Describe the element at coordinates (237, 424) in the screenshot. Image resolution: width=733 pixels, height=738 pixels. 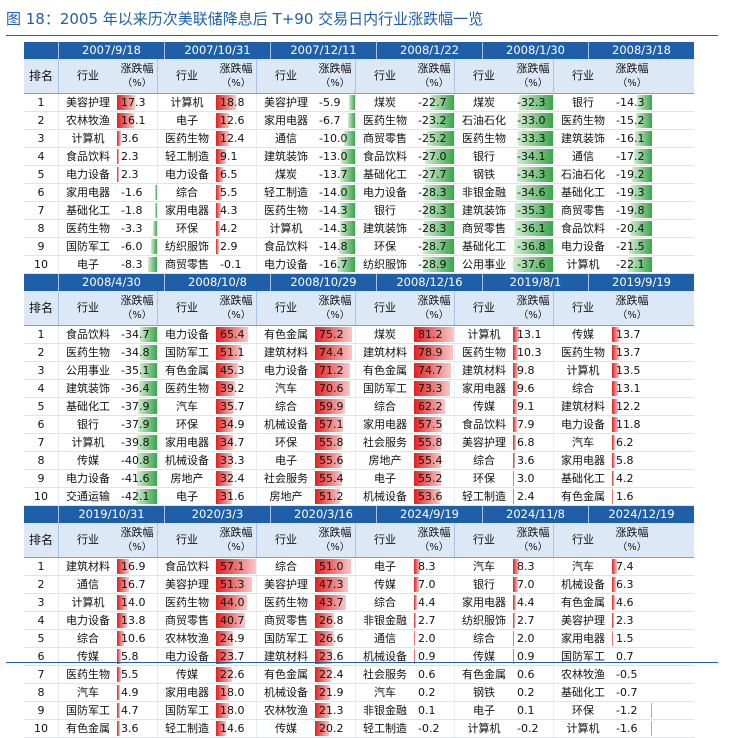
I see `change-value: 34.9` at that location.